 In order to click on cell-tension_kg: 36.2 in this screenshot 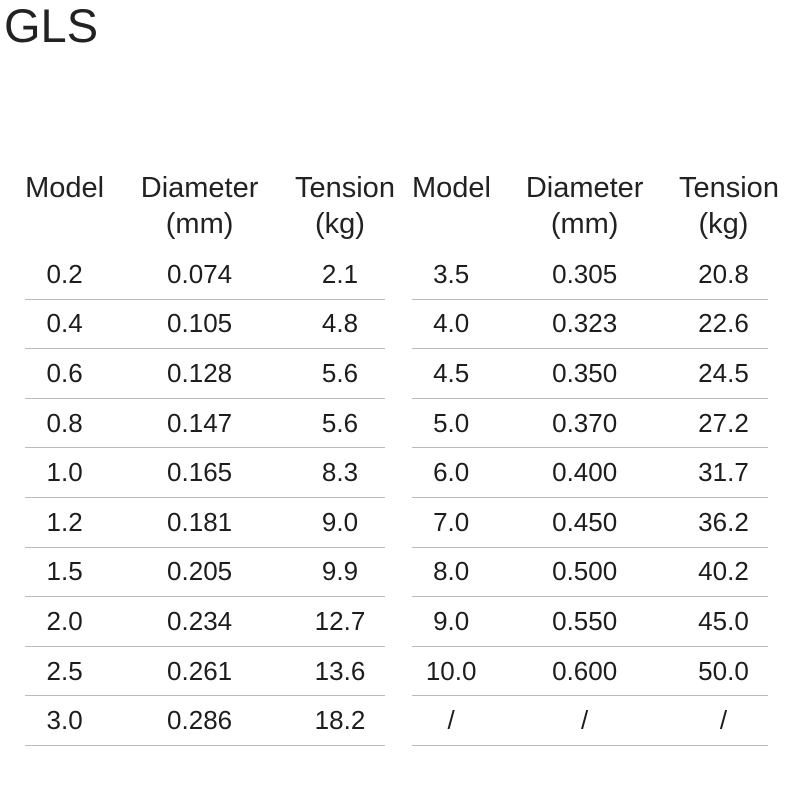, I will do `click(723, 521)`.